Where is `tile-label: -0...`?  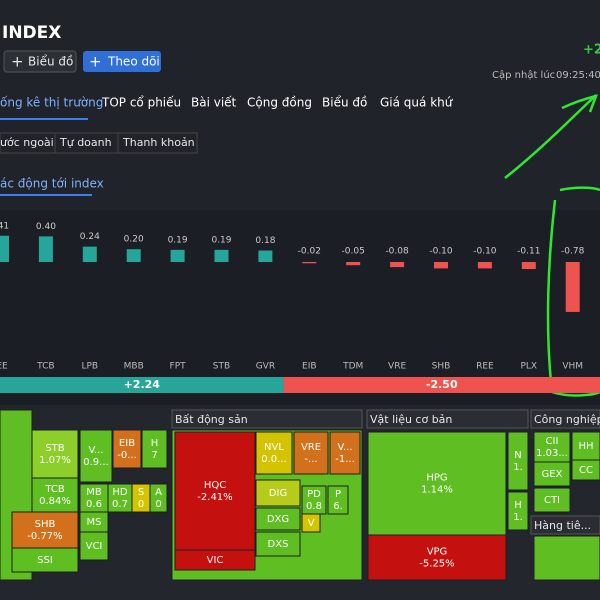
tile-label: -0... is located at coordinates (127, 455).